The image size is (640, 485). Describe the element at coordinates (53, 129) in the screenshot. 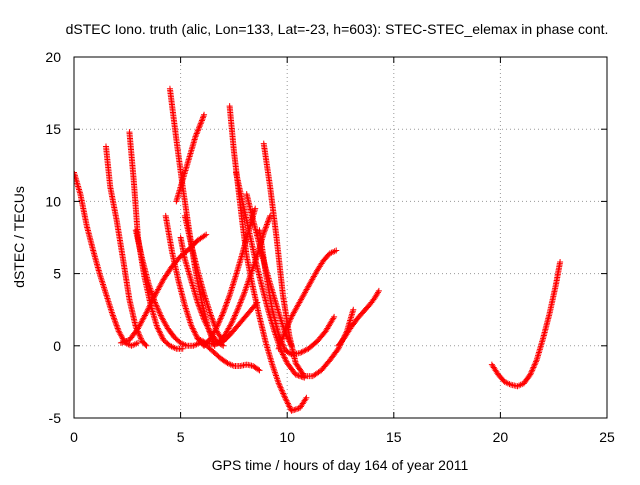

I see `y-tick-label: 15` at that location.